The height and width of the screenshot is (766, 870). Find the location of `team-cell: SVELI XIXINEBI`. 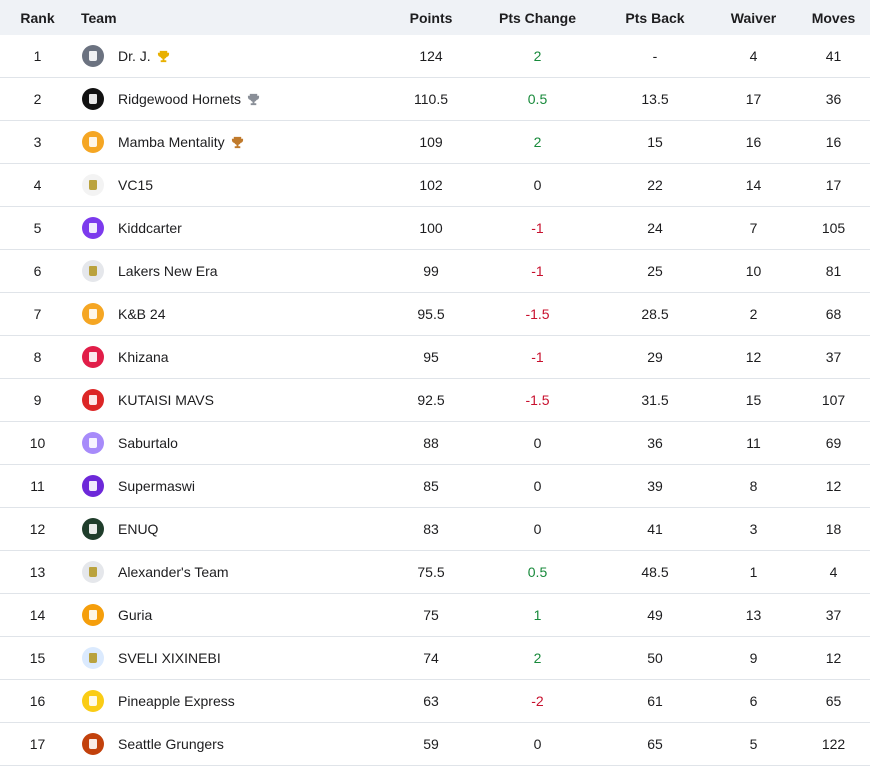

team-cell: SVELI XIXINEBI is located at coordinates (228, 658).